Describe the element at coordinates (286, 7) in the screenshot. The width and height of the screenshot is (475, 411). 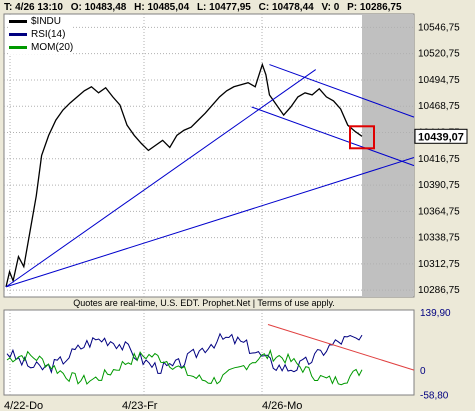
I see `close-label: C: 10478,44` at that location.